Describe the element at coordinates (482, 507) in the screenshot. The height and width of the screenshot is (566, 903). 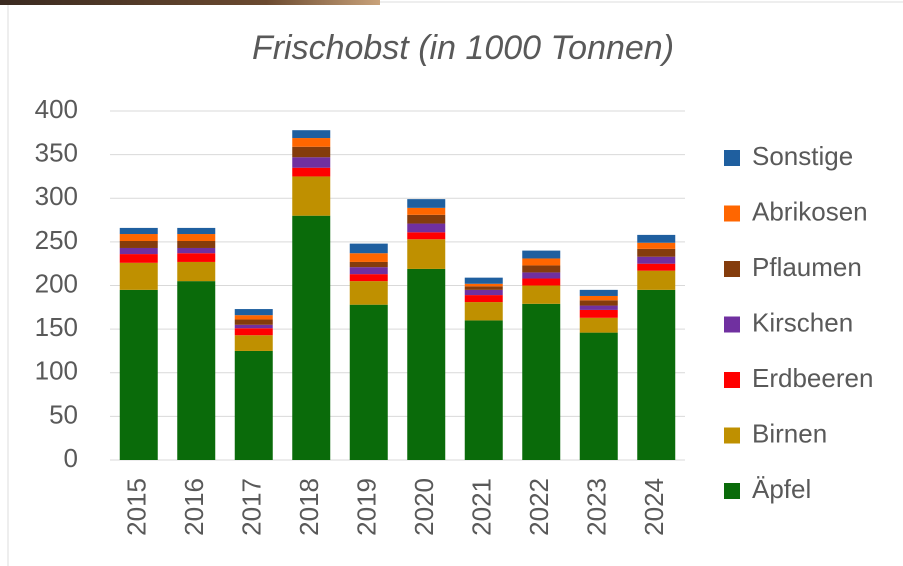
I see `x-tick-label: 2021` at that location.